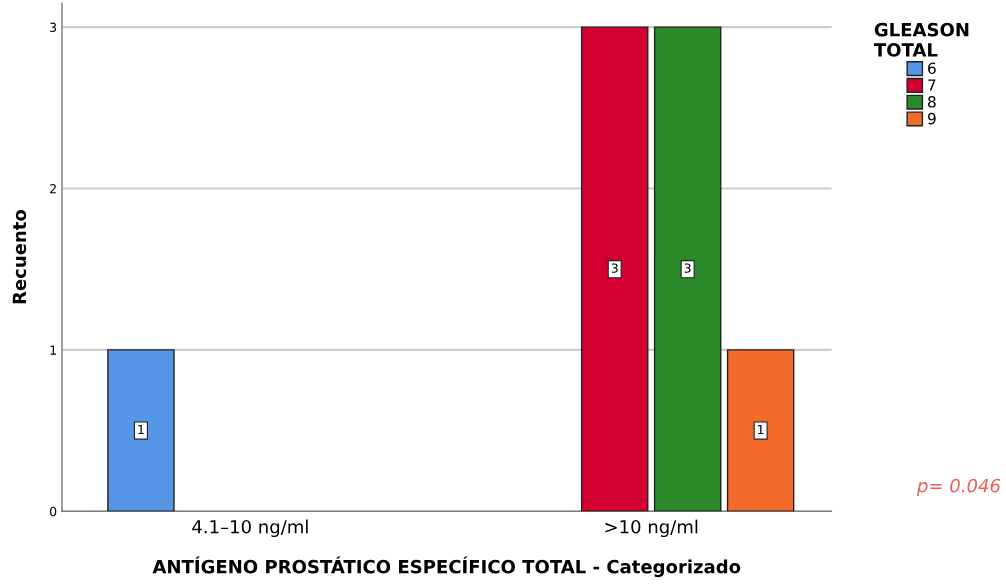  Describe the element at coordinates (53, 27) in the screenshot. I see `y-tick-label: 3` at that location.